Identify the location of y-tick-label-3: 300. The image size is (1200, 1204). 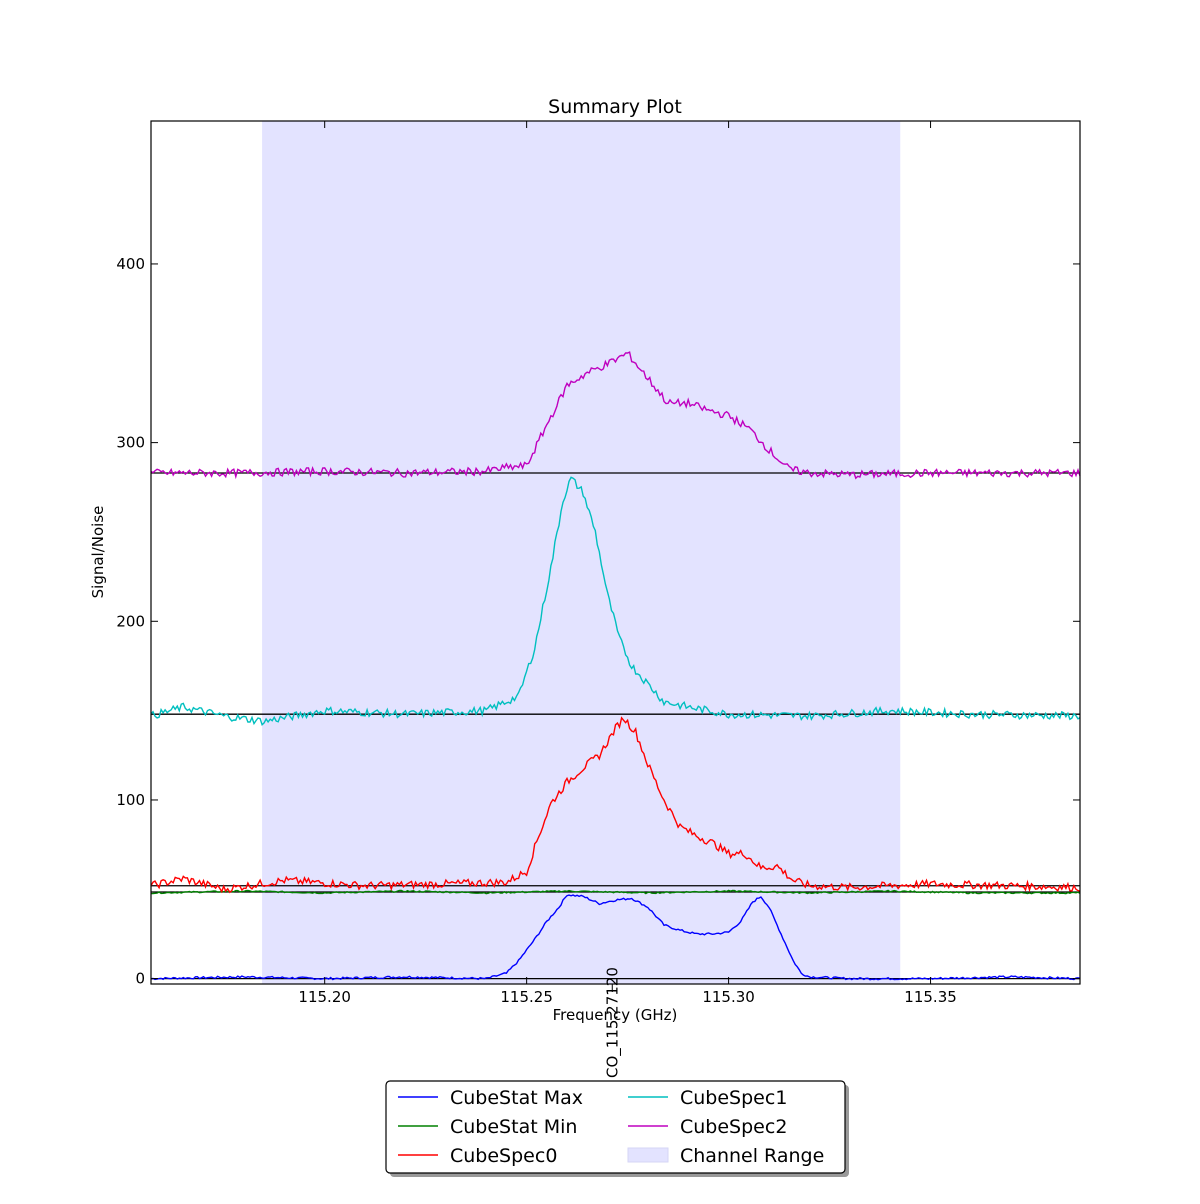
(130, 443).